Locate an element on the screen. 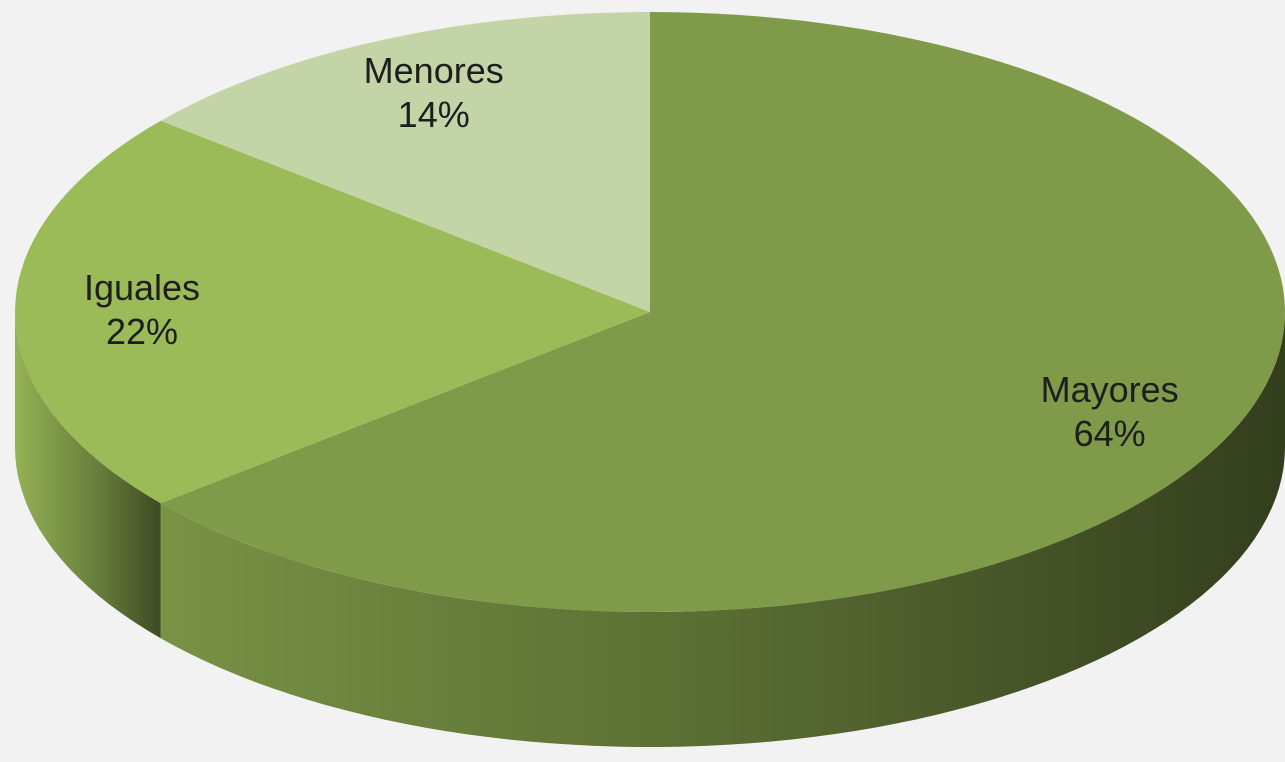  slice-category-label: Iguales is located at coordinates (142, 287).